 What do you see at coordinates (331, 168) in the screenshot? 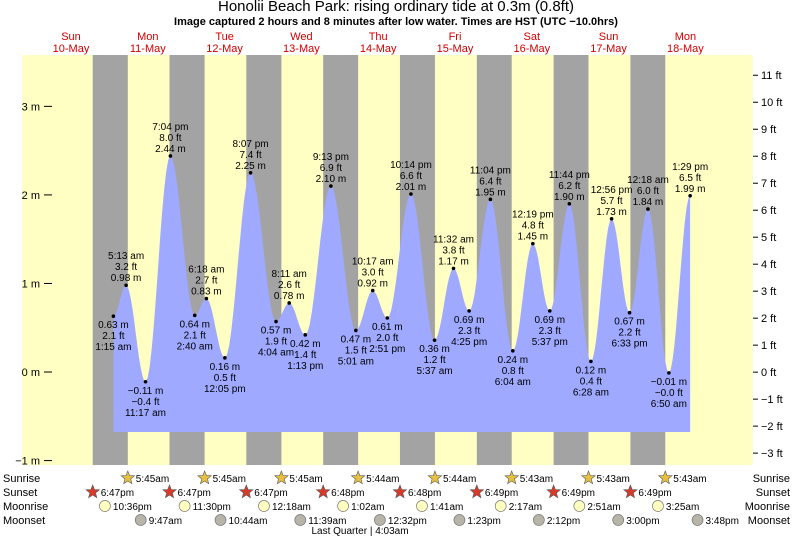
I see `extreme-label: 6.9 ft` at bounding box center [331, 168].